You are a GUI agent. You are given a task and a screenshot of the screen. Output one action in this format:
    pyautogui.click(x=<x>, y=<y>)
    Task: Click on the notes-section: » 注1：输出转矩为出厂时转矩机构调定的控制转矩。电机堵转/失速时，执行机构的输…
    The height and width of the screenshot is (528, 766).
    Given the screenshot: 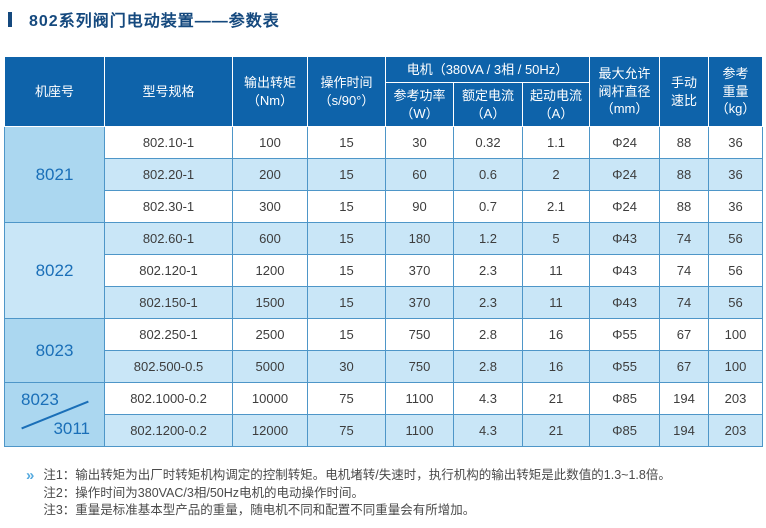 What is the action you would take?
    pyautogui.click(x=394, y=493)
    